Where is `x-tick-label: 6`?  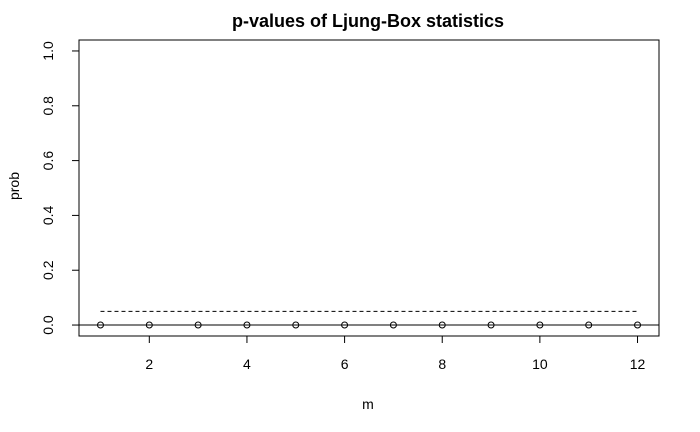 x-tick-label: 6 is located at coordinates (345, 364).